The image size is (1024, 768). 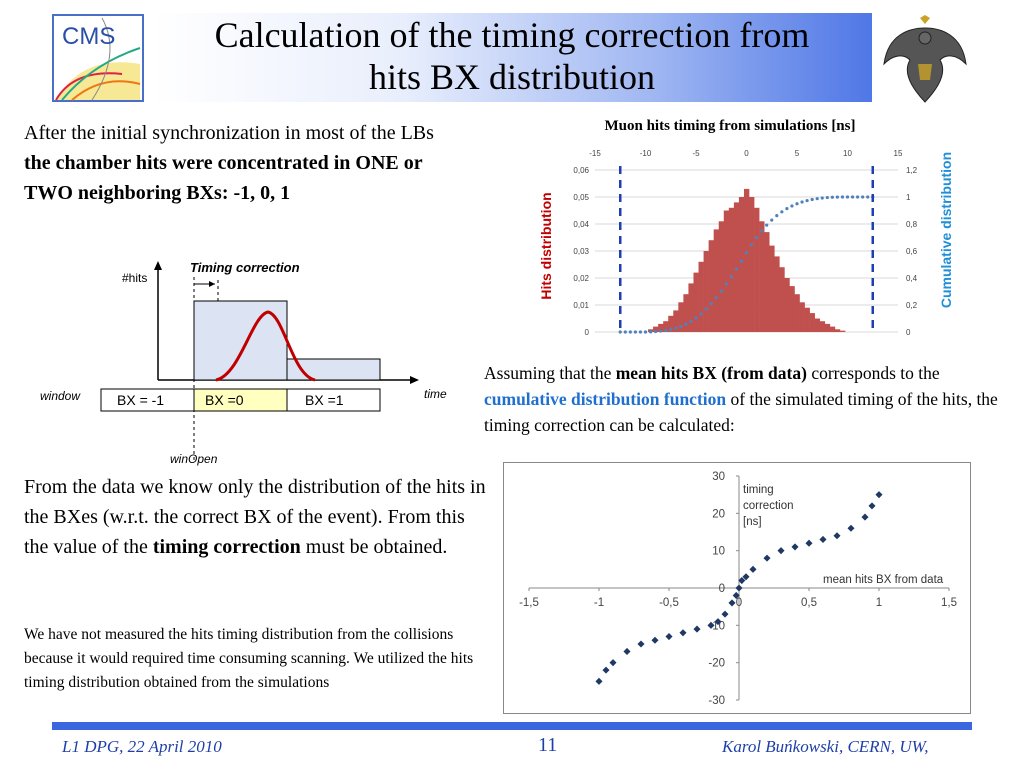 I want to click on scatter-xtick-label: 1, so click(x=879, y=603).